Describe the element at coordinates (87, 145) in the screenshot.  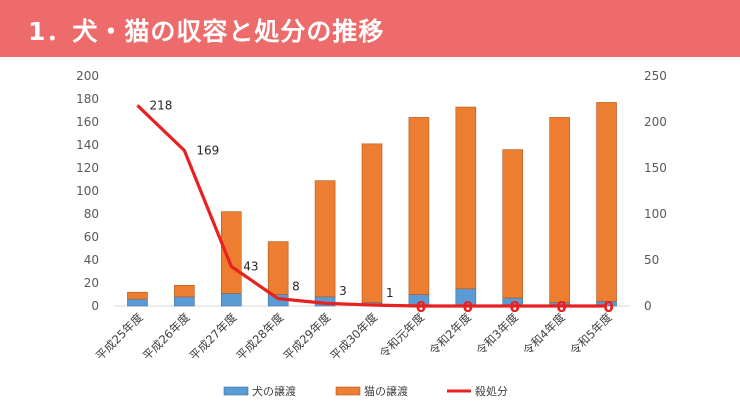
I see `y-left-tick-label: 140` at that location.